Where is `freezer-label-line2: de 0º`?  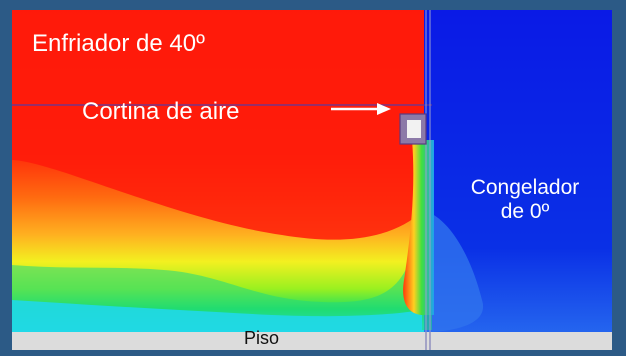 freezer-label-line2: de 0º is located at coordinates (525, 212).